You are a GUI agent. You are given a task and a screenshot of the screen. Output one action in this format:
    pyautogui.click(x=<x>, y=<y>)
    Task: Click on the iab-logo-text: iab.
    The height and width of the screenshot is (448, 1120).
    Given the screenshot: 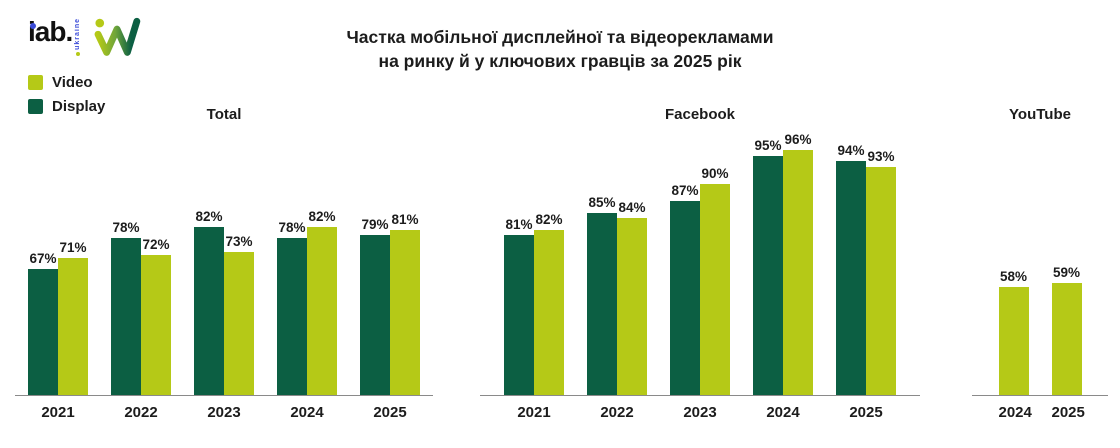 What is the action you would take?
    pyautogui.click(x=50, y=31)
    